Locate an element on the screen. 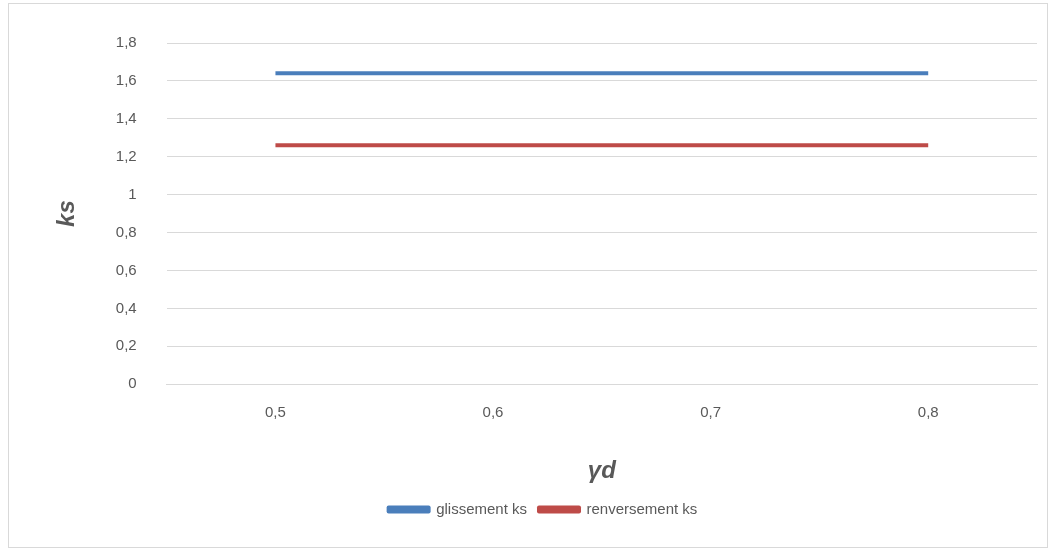 The height and width of the screenshot is (553, 1057). x-tick-label: 0,7 is located at coordinates (711, 412).